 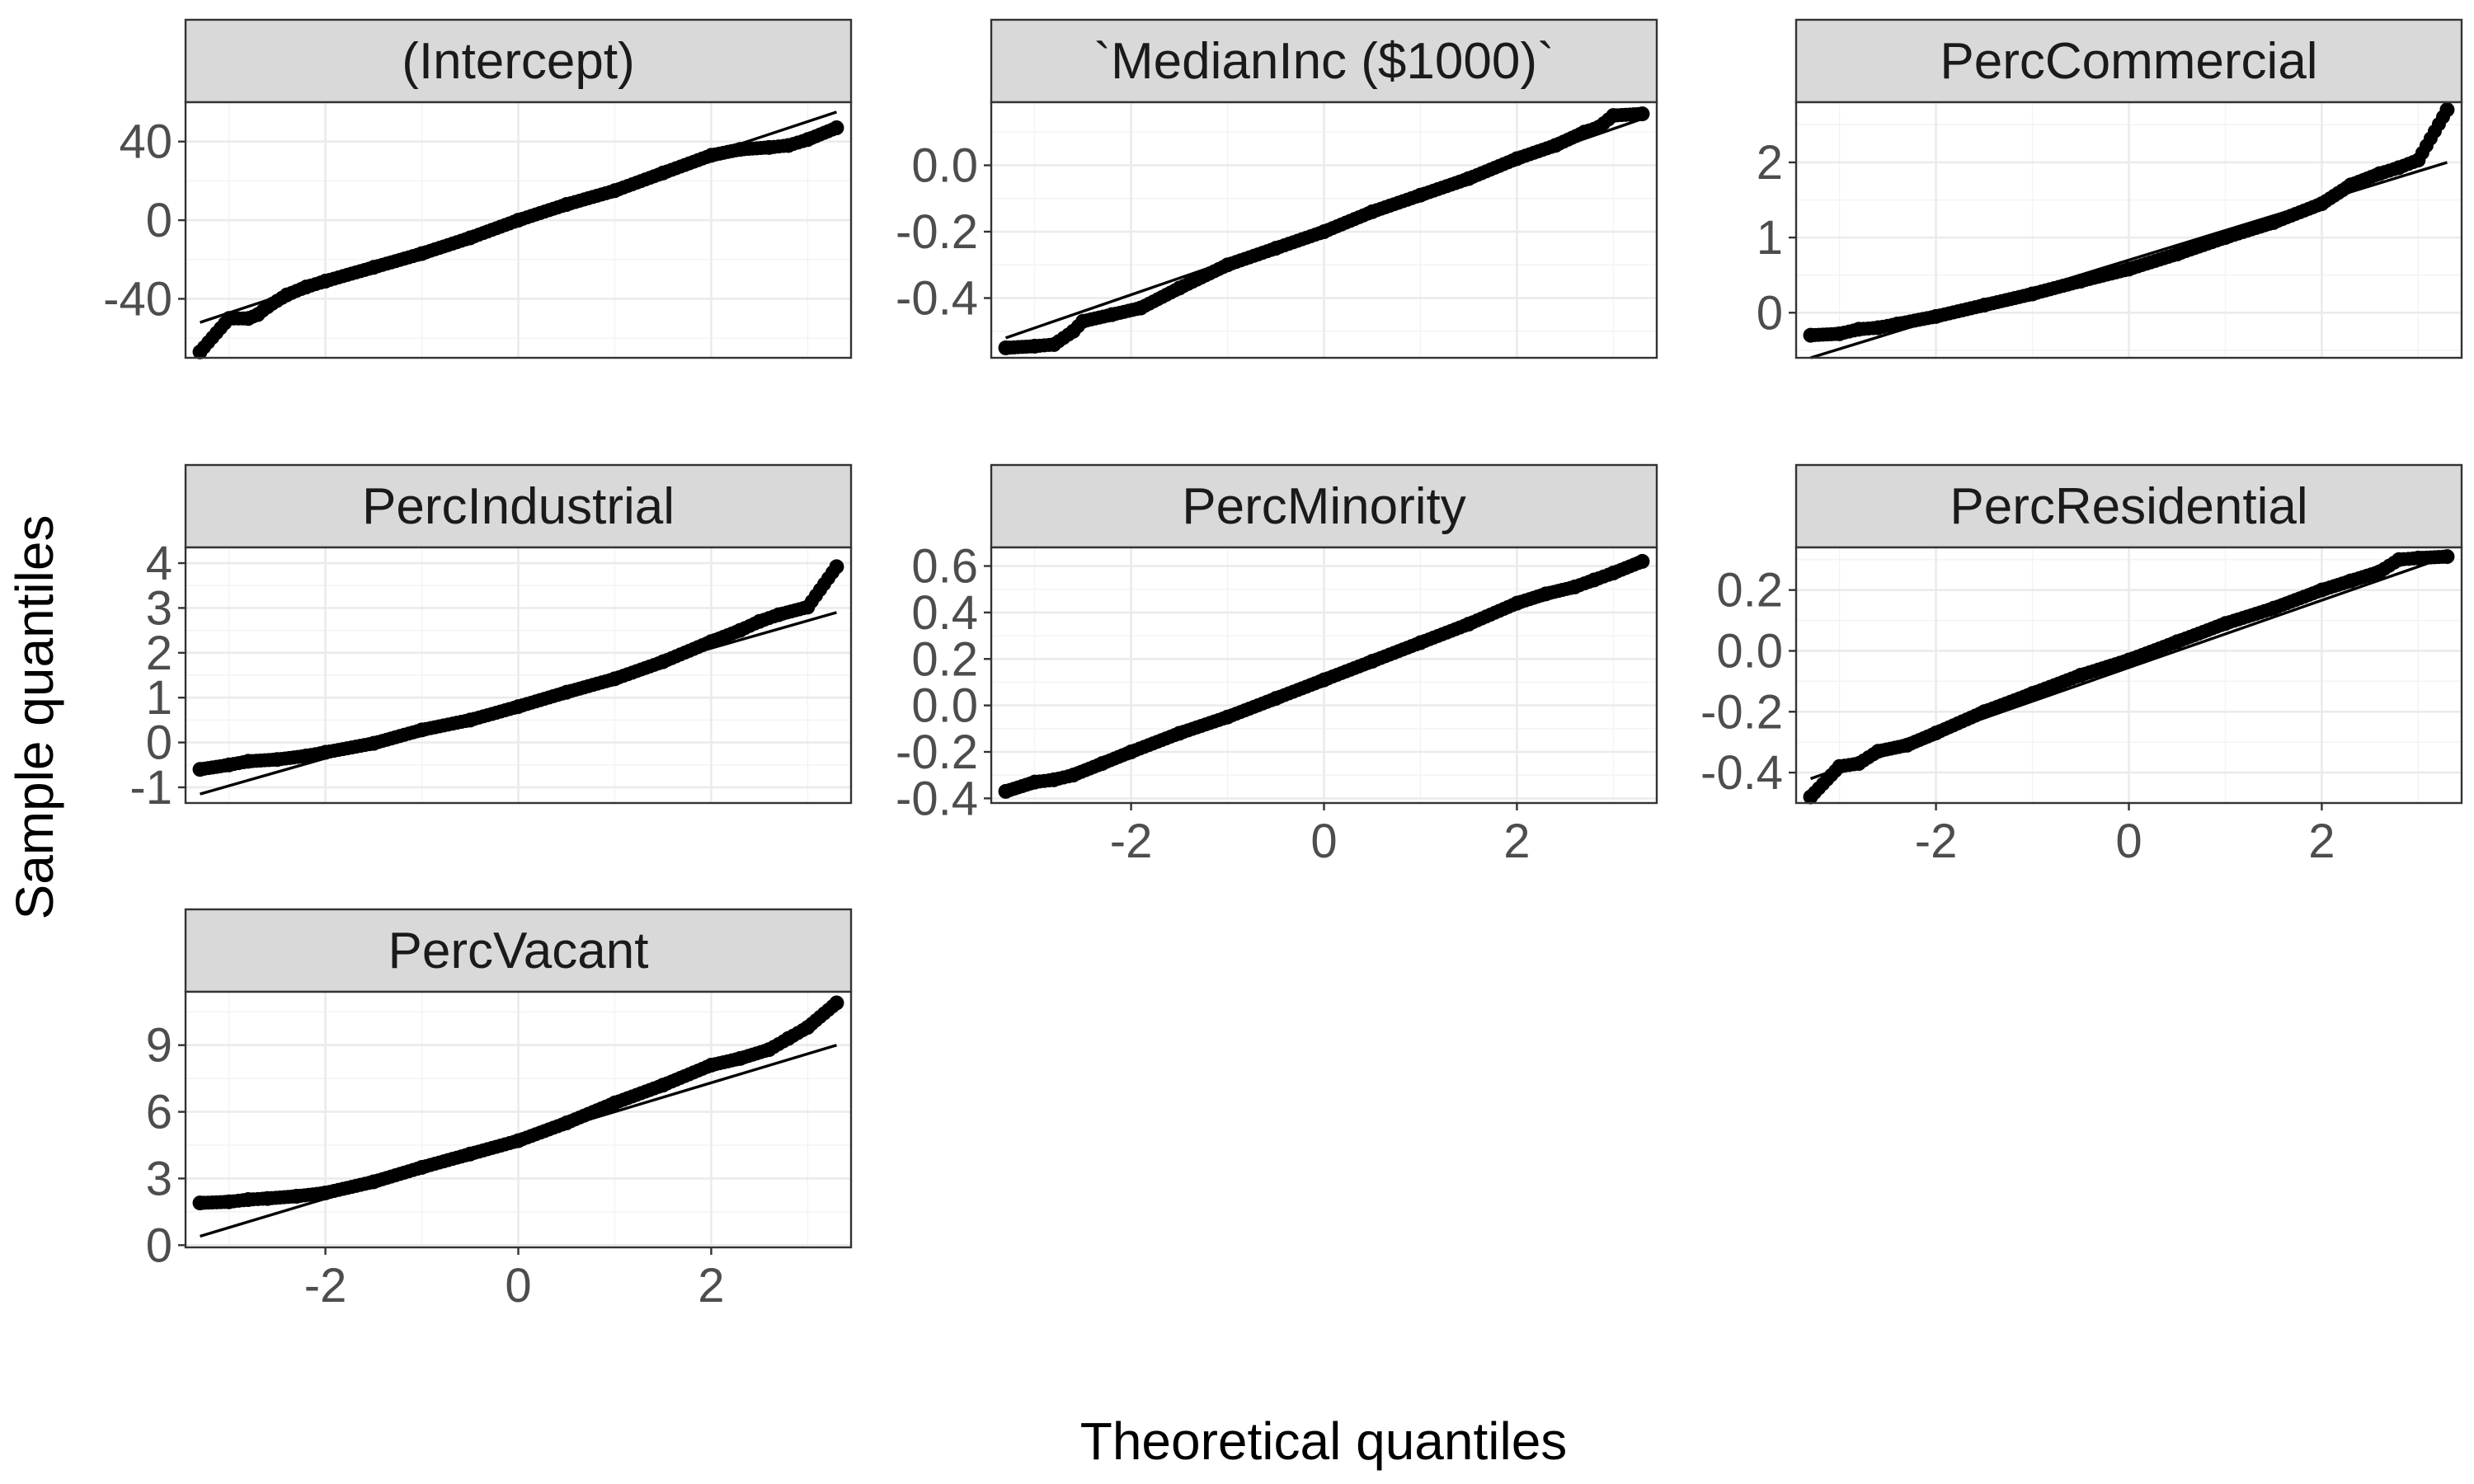 What do you see at coordinates (150, 788) in the screenshot?
I see `y-tick-label: -1` at bounding box center [150, 788].